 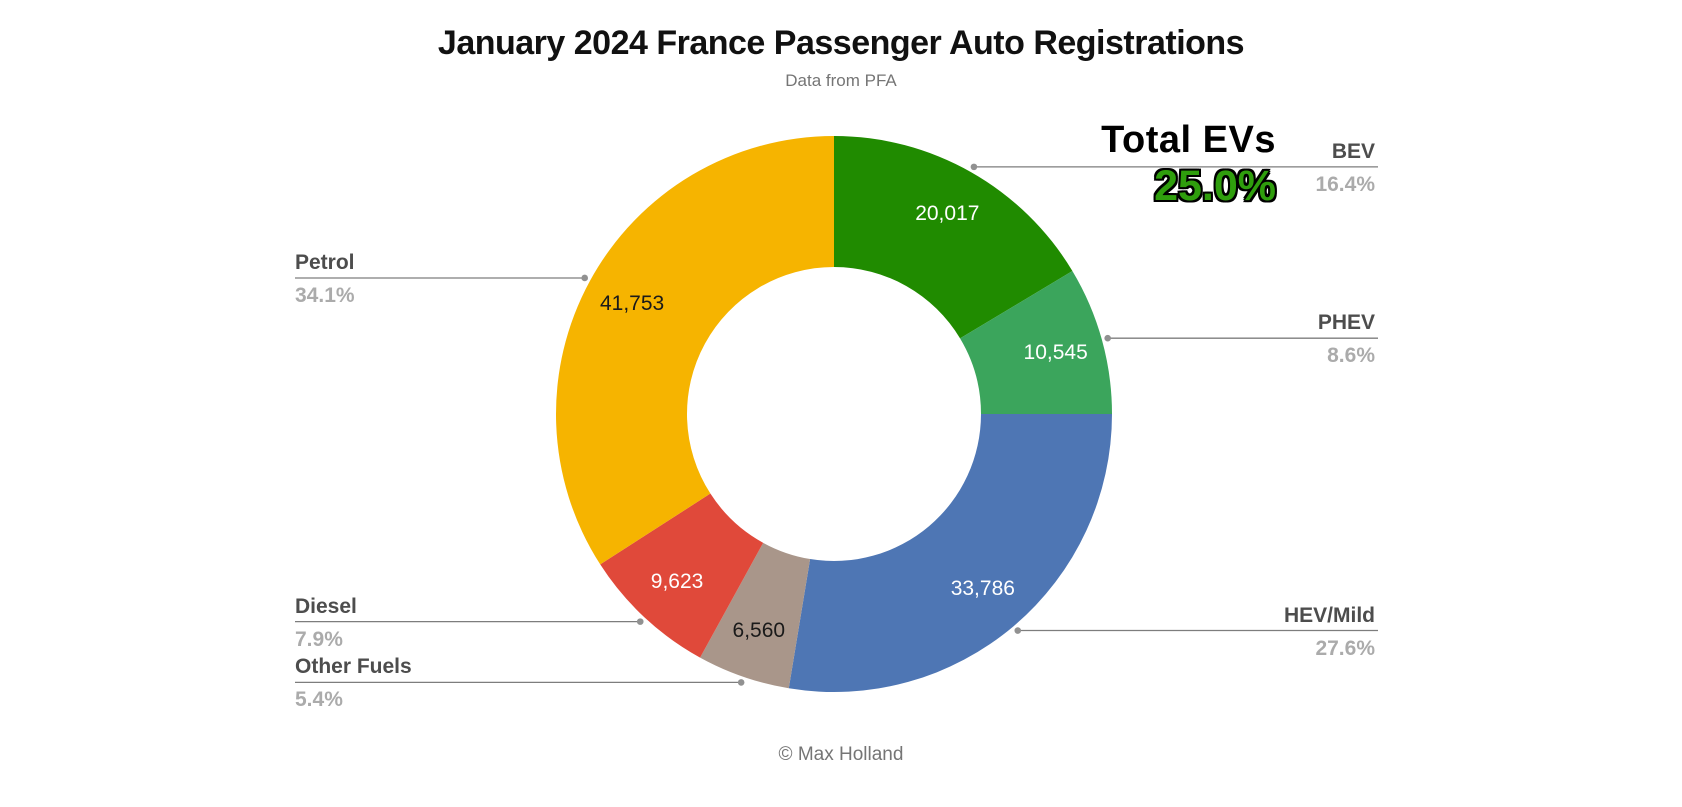 What do you see at coordinates (947, 213) in the screenshot?
I see `slice-value-label: 20,017` at bounding box center [947, 213].